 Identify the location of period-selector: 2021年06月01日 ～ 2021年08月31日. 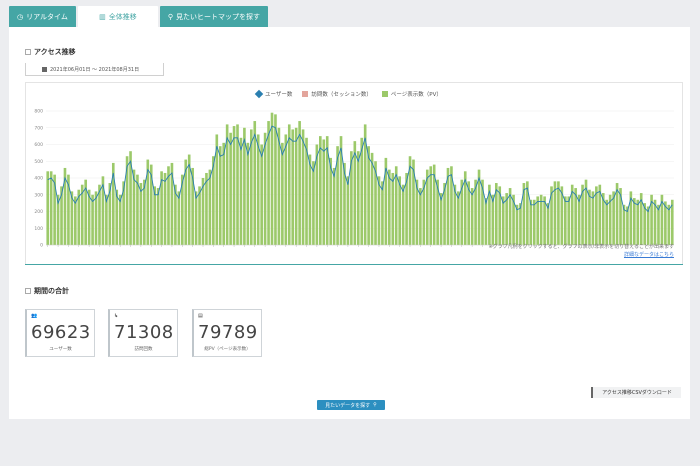
(94, 69).